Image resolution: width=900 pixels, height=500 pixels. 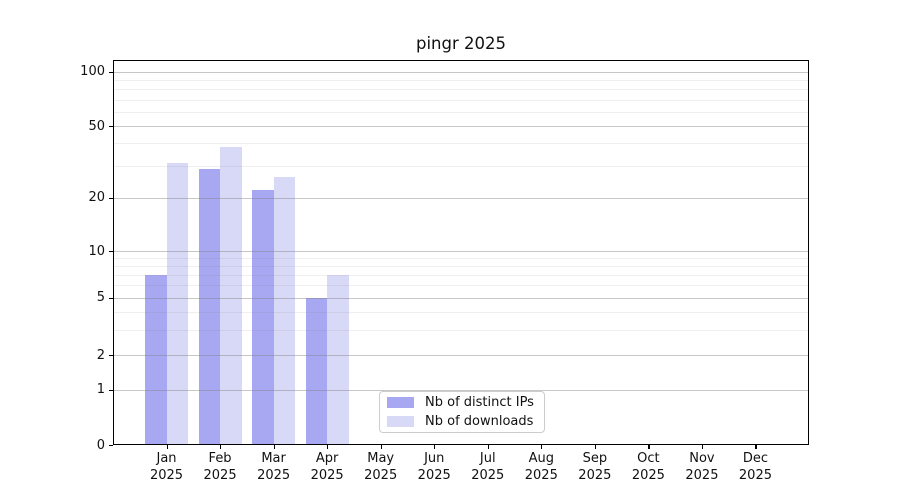 I want to click on x-tick-label: Apr 2025, so click(x=327, y=467).